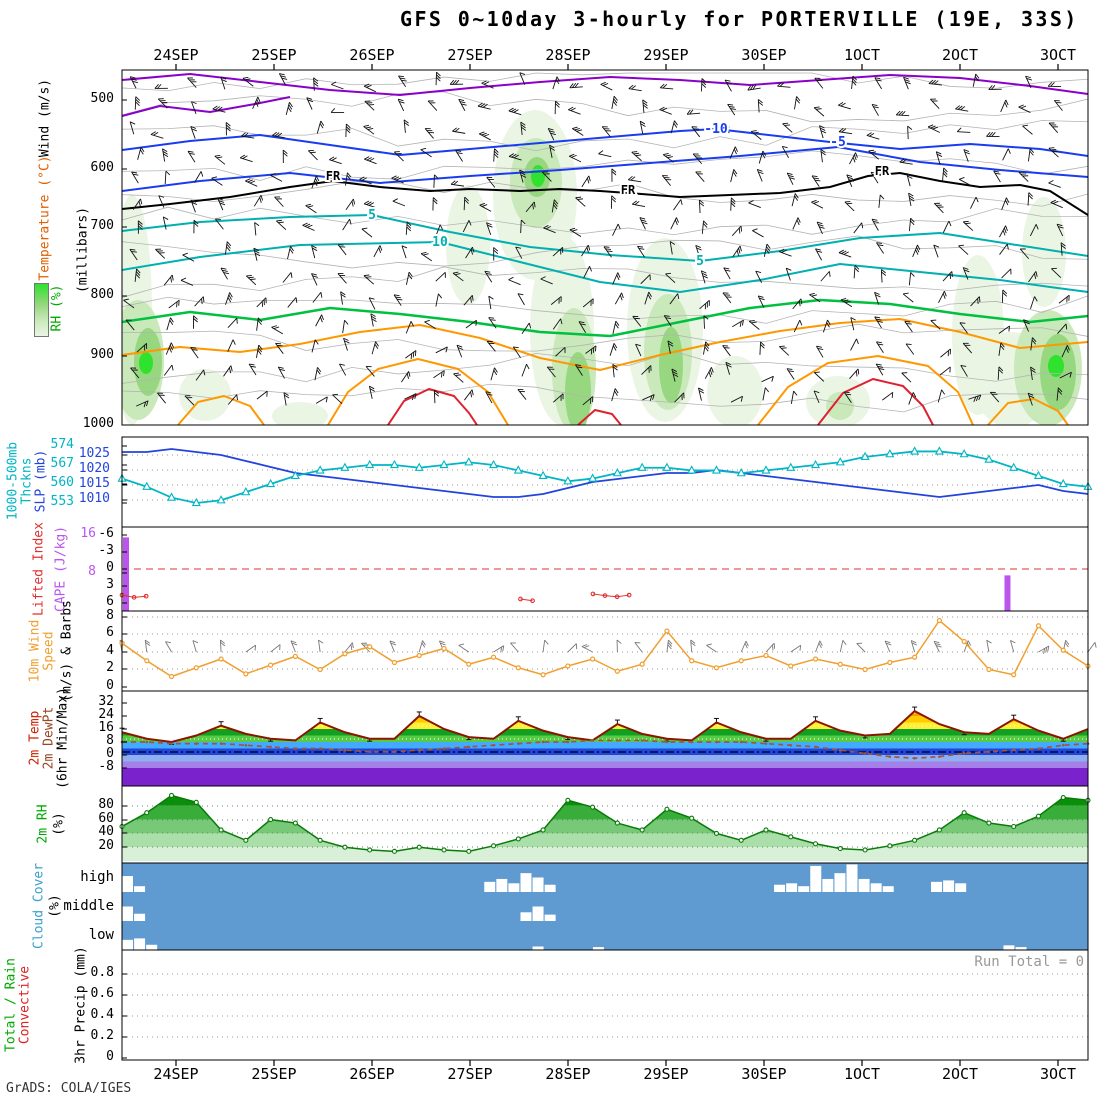 The image size is (1100, 1100). I want to click on axis-tick-label: 20, so click(106, 845).